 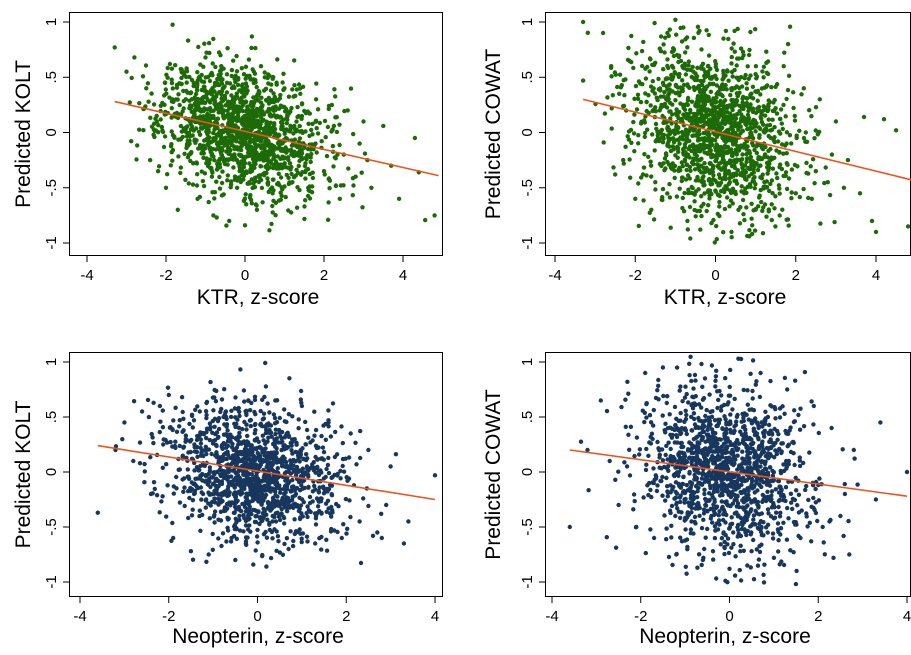 I want to click on y-axis-title: Predicted KOLT, so click(x=23, y=474).